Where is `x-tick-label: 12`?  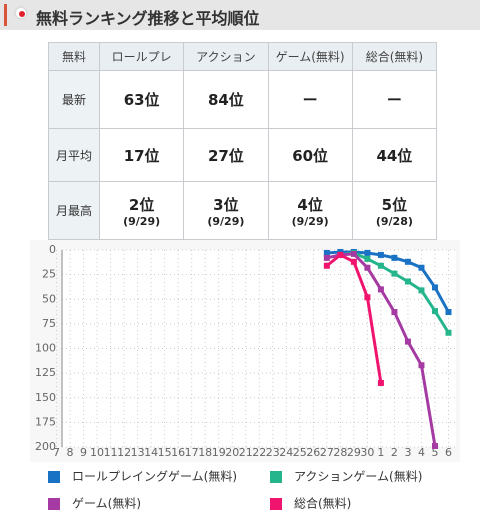
x-tick-label: 12 is located at coordinates (124, 452).